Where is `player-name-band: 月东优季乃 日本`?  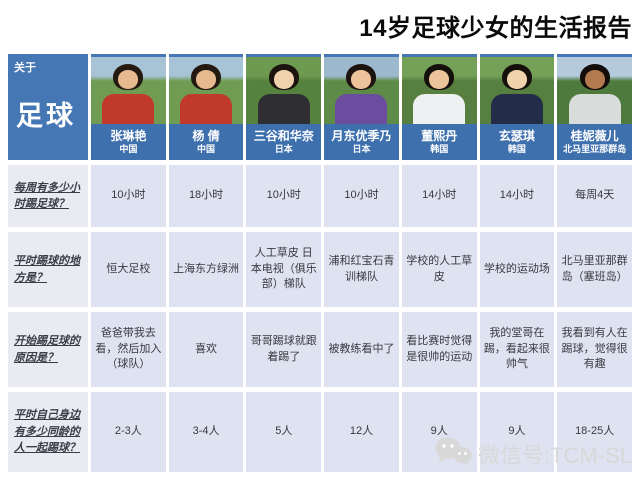
player-name-band: 月东优季乃 日本 is located at coordinates (361, 142).